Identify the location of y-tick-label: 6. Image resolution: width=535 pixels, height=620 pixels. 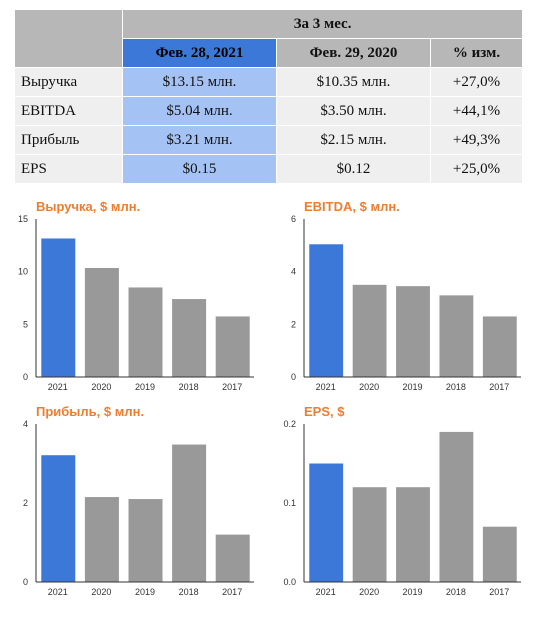
(293, 219).